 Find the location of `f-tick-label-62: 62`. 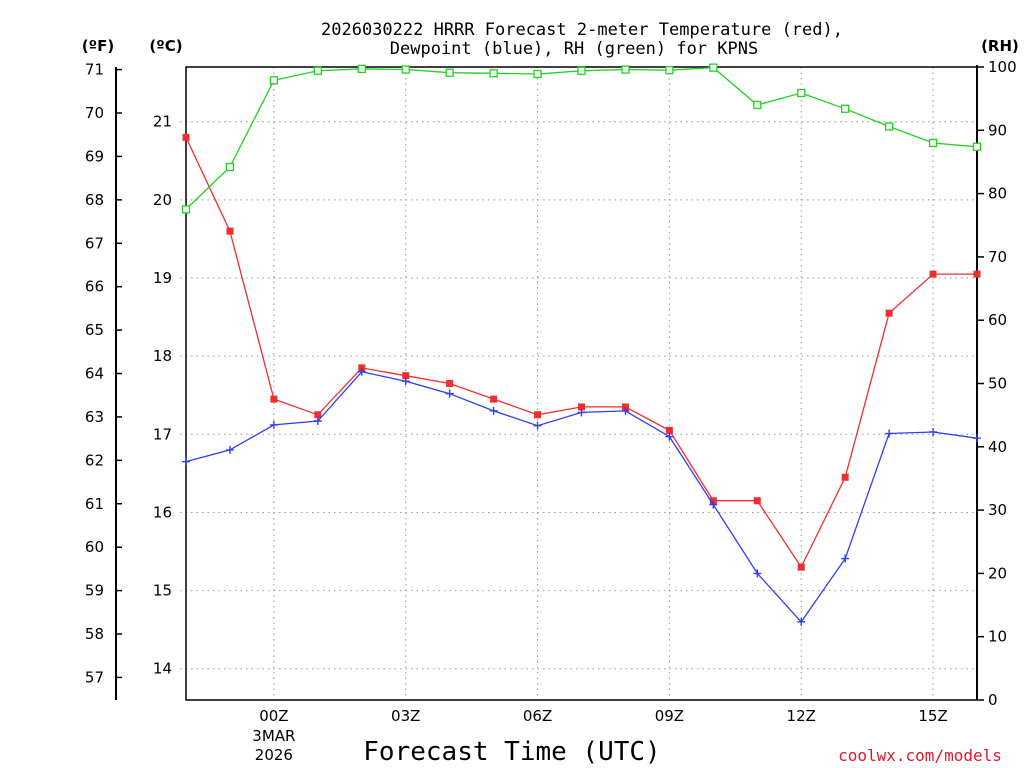

f-tick-label-62: 62 is located at coordinates (94, 460).